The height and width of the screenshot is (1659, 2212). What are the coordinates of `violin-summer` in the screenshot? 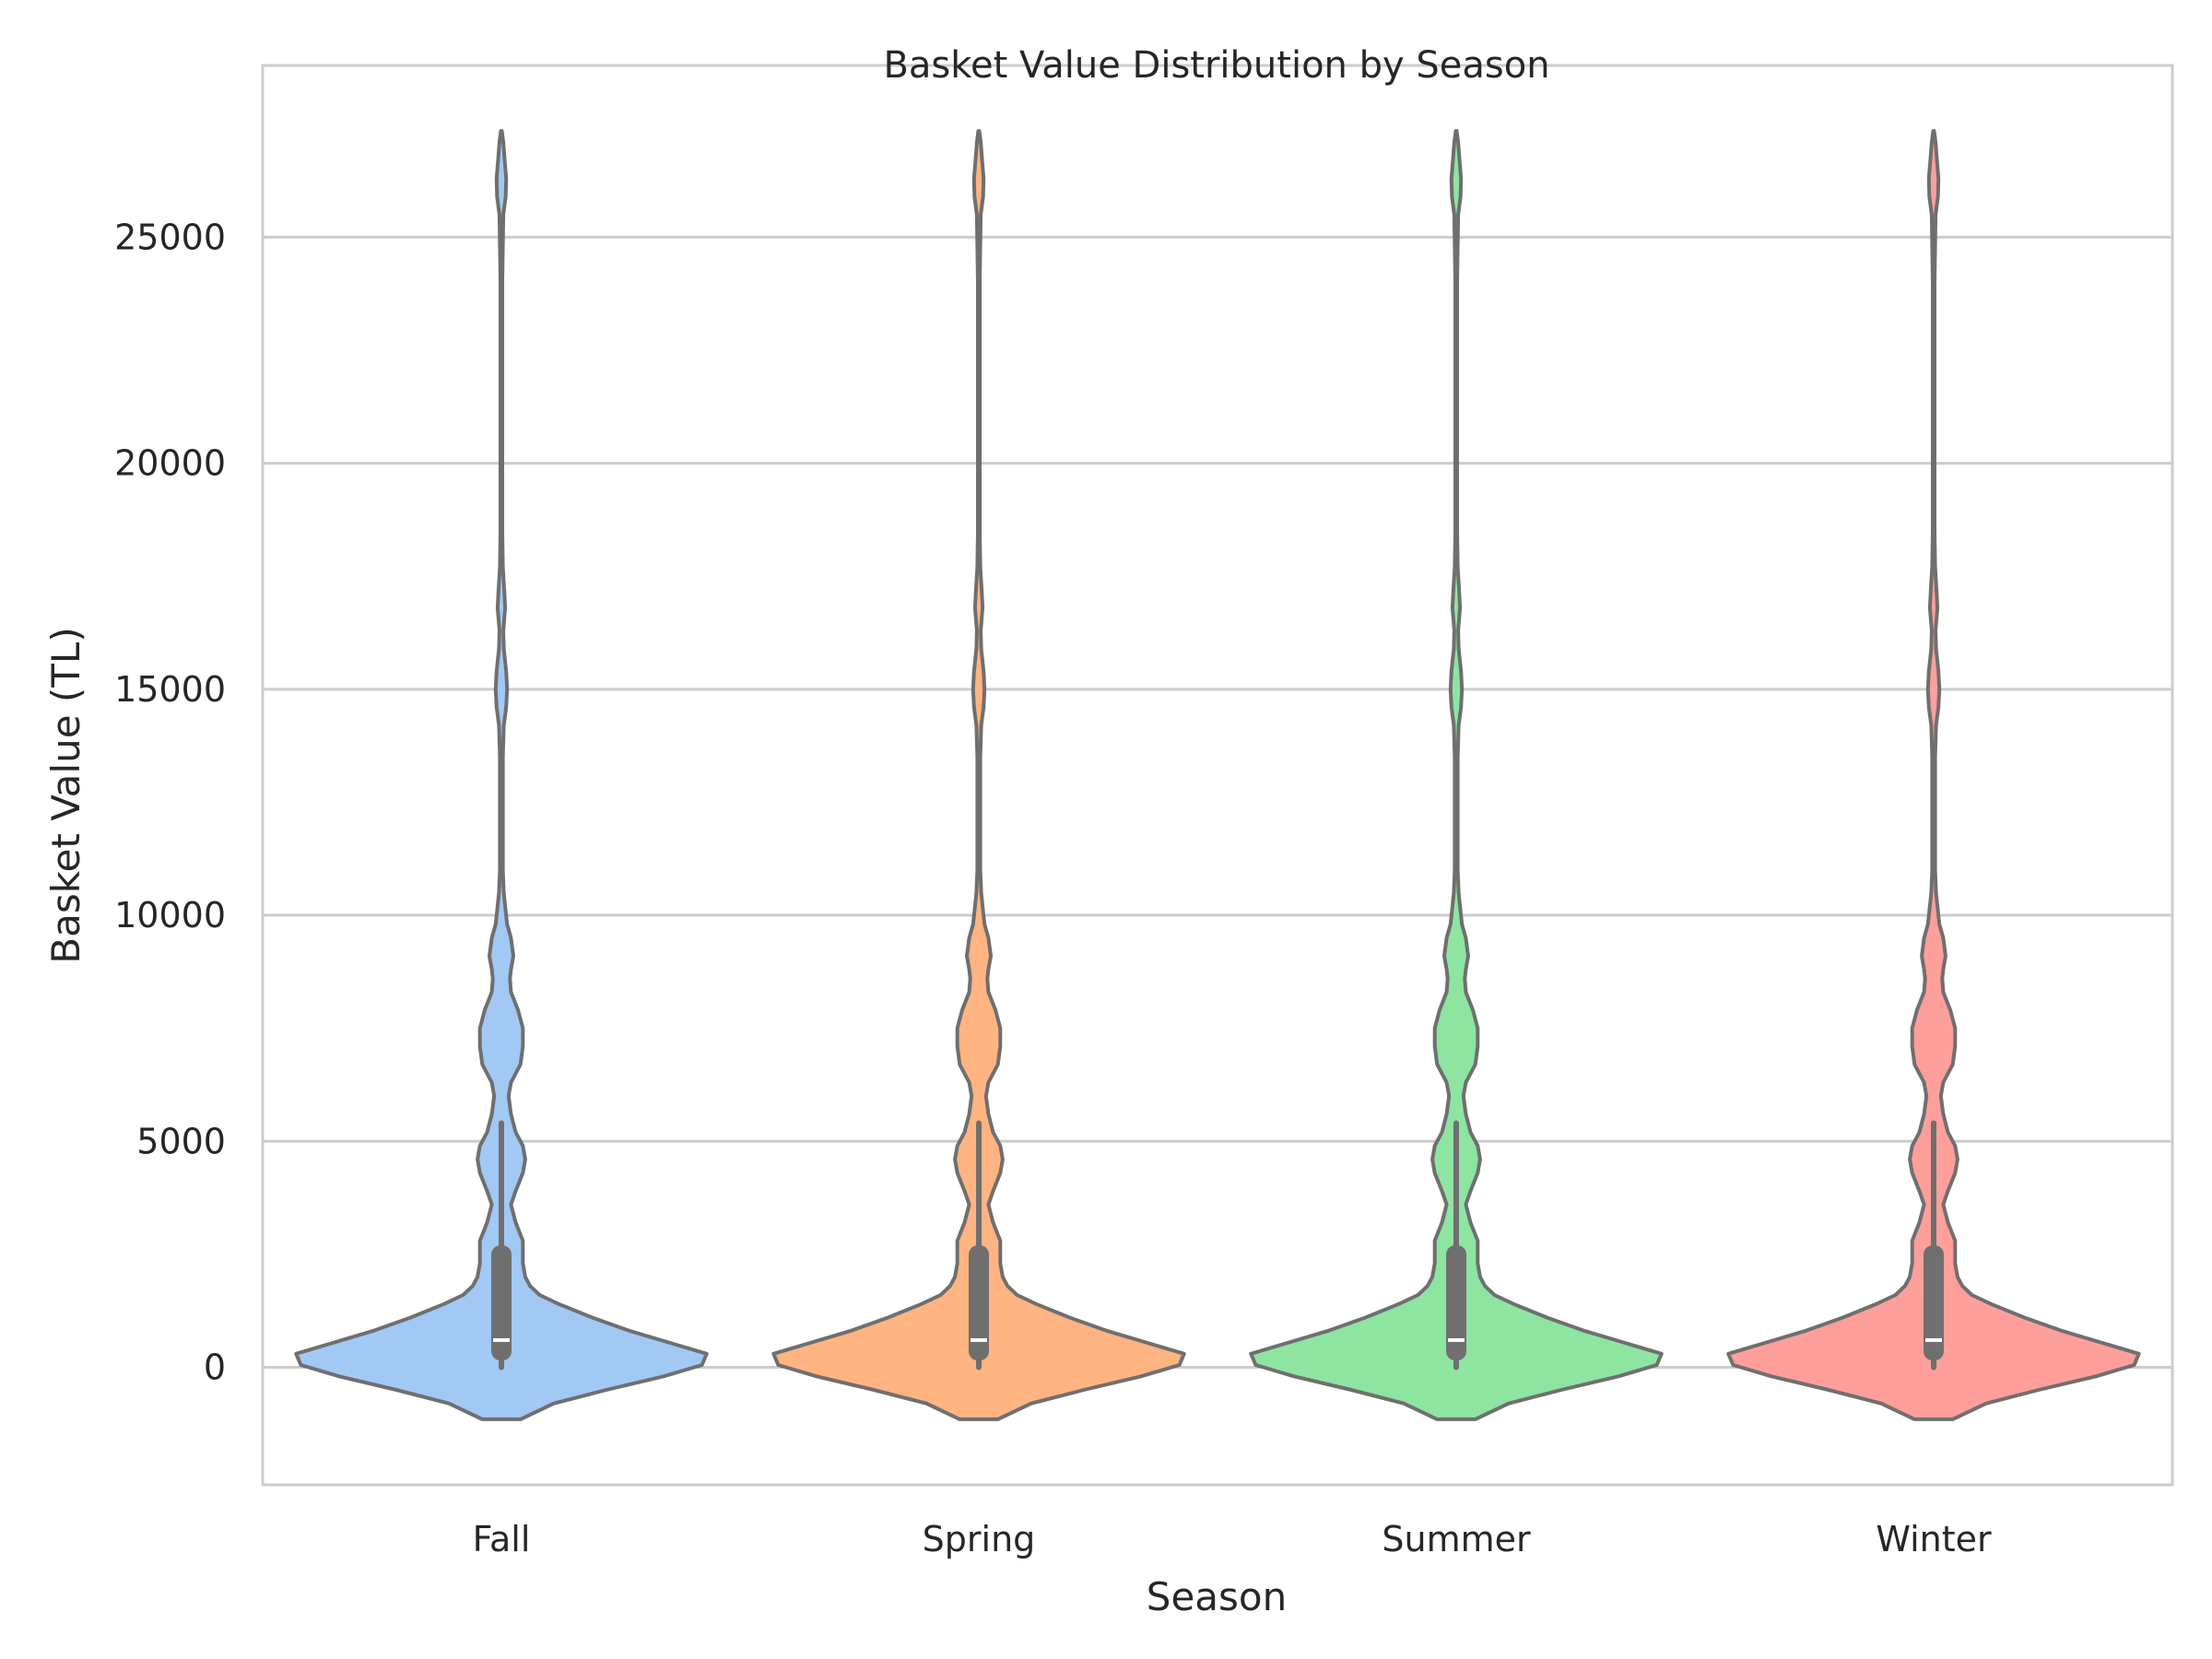 It's located at (1456, 775).